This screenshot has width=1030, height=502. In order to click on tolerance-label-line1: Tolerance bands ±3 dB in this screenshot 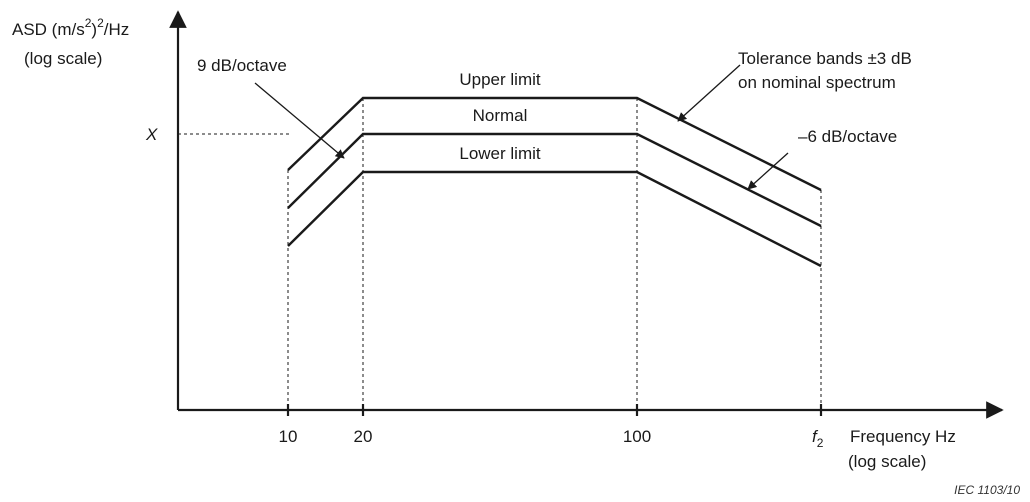, I will do `click(825, 58)`.